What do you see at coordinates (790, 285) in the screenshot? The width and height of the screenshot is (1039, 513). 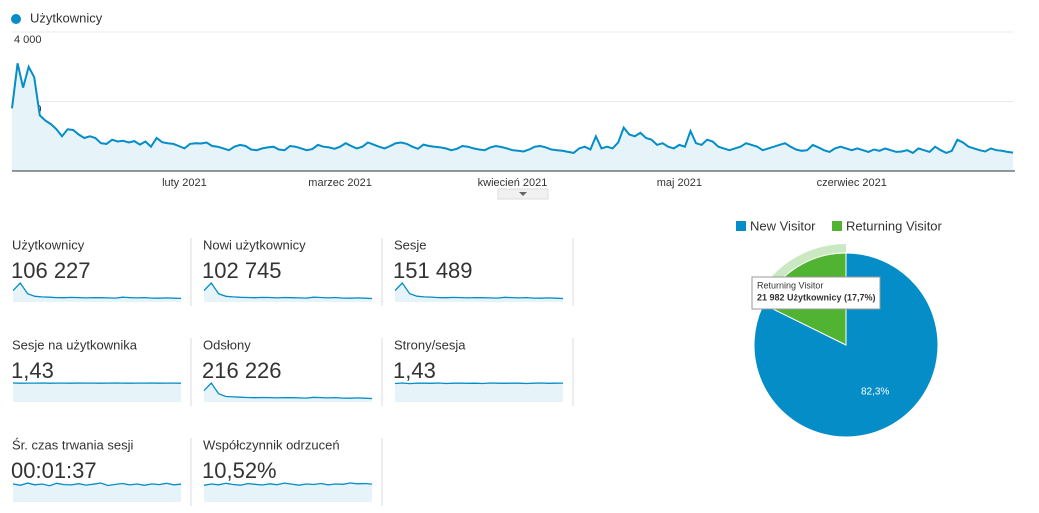 I see `tooltip-title: Returning Visitor` at bounding box center [790, 285].